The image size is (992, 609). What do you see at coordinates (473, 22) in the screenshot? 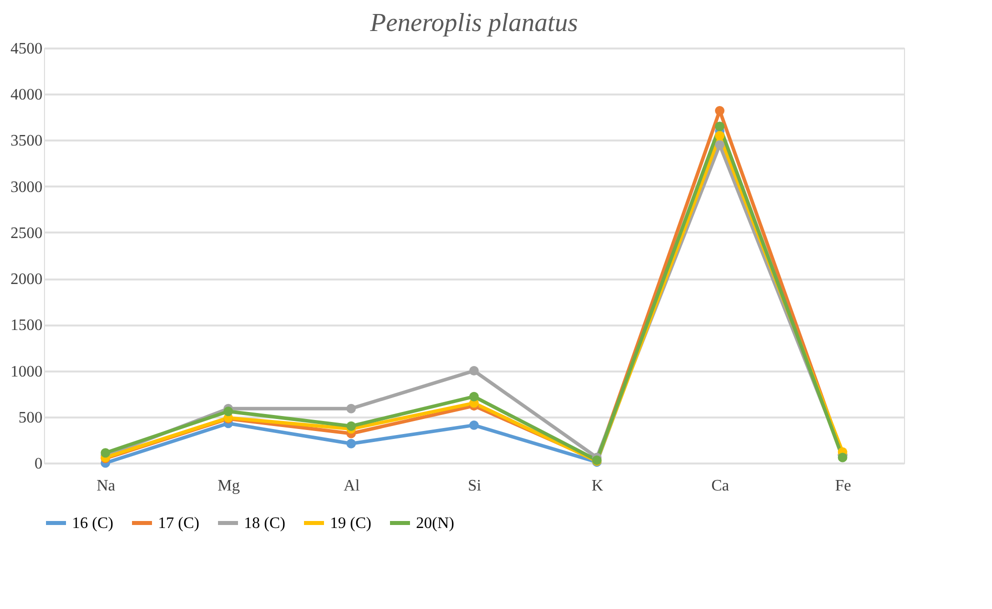
I see `chart-title: Peneroplis planatus` at bounding box center [473, 22].